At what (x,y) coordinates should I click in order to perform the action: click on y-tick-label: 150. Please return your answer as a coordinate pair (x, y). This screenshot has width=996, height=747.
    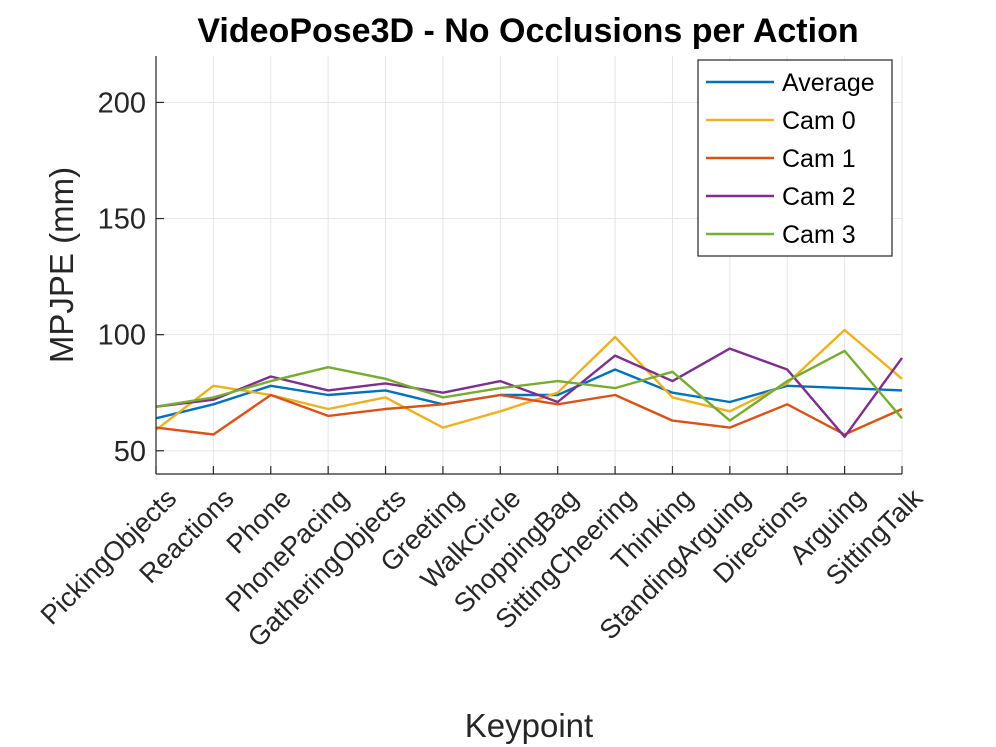
    Looking at the image, I should click on (122, 220).